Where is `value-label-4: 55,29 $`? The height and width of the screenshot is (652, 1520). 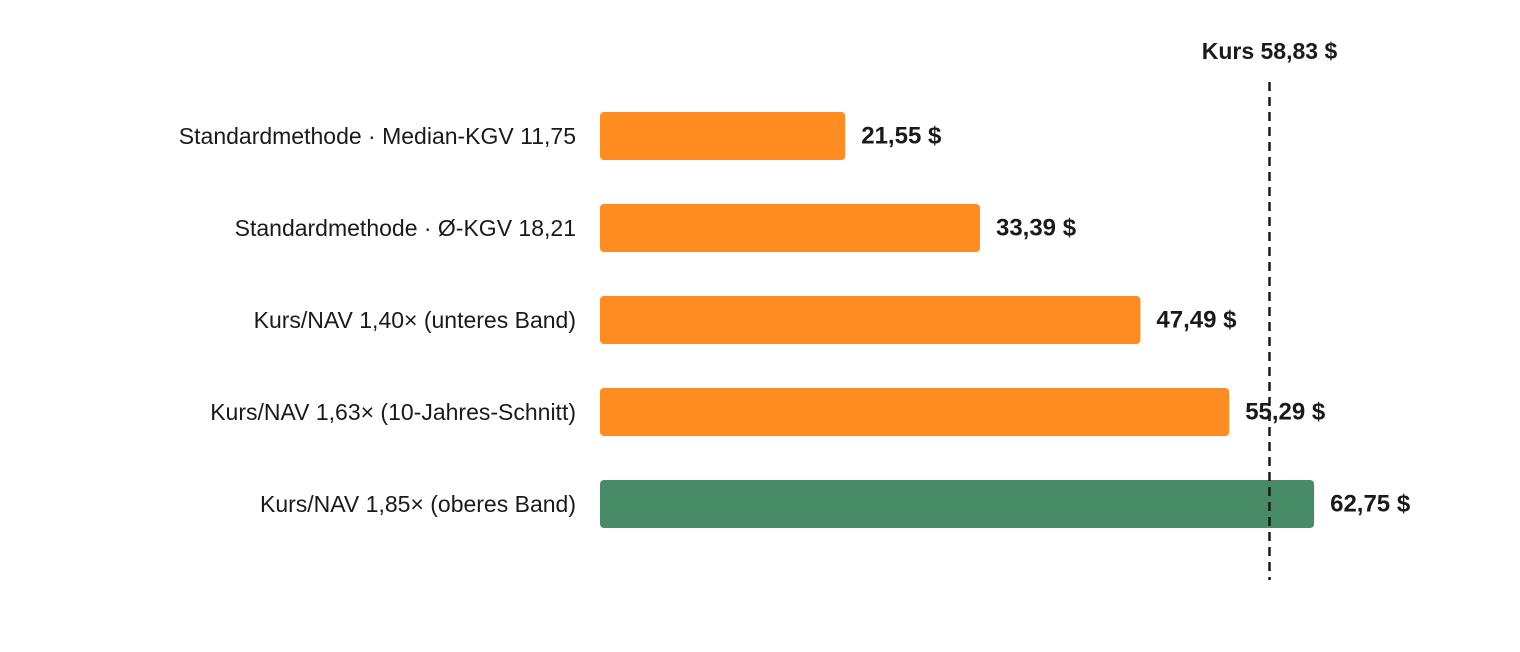
value-label-4: 55,29 $ is located at coordinates (1285, 412).